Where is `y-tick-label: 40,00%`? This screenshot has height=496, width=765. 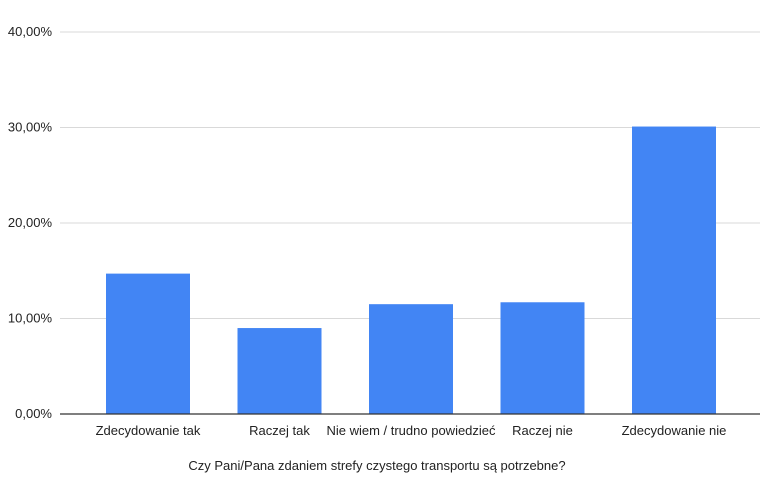
y-tick-label: 40,00% is located at coordinates (30, 31).